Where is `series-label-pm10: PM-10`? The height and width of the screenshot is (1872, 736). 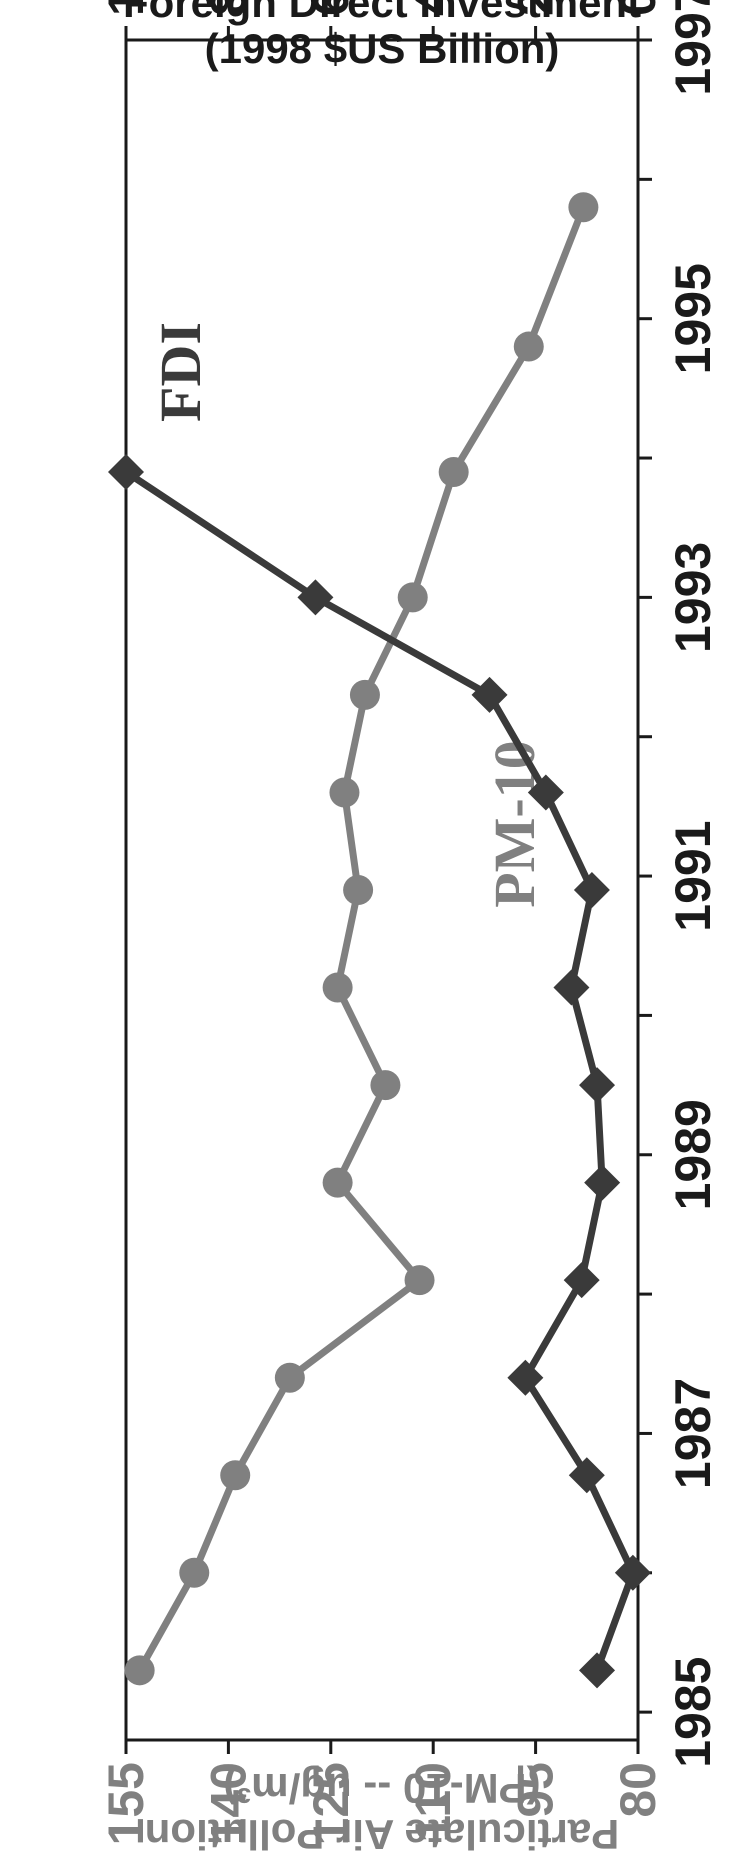 series-label-pm10: PM-10 is located at coordinates (514, 824).